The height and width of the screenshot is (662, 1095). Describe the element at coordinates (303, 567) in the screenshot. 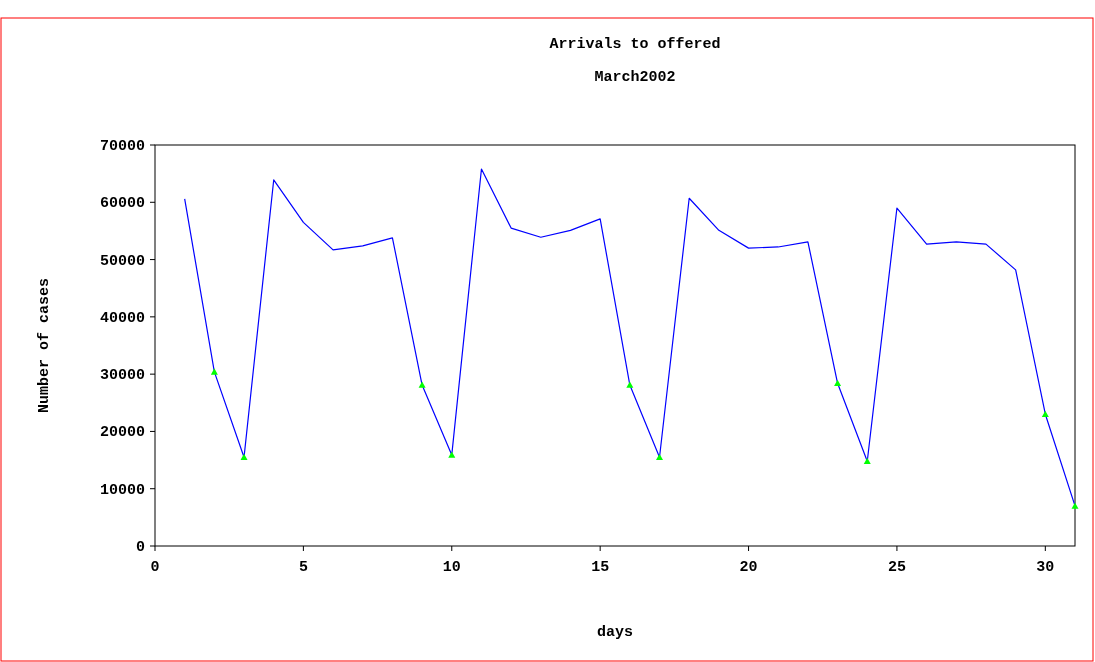

I see `x-tick-label: 5` at that location.